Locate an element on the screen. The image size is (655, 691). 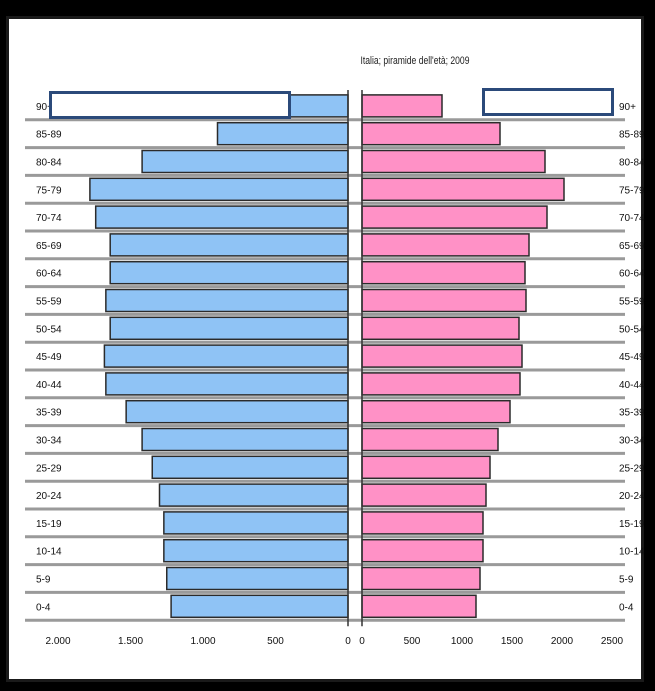
x-tick-label-right: 0 is located at coordinates (362, 641).